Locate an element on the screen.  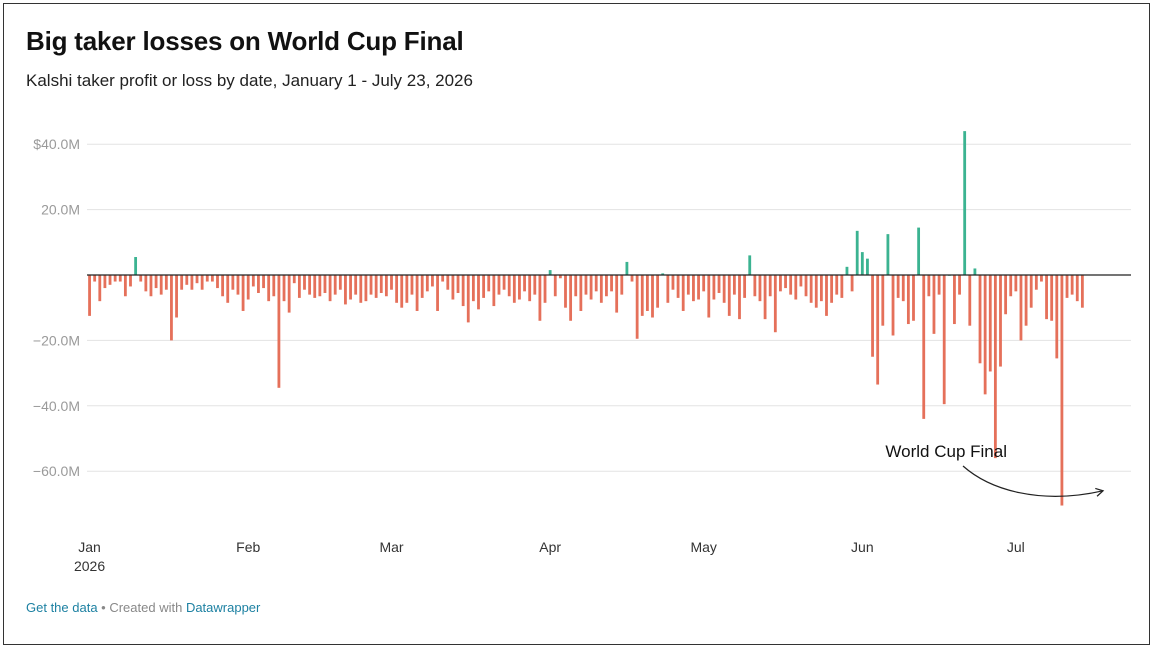
datawrapper-link: Datawrapper is located at coordinates (223, 607).